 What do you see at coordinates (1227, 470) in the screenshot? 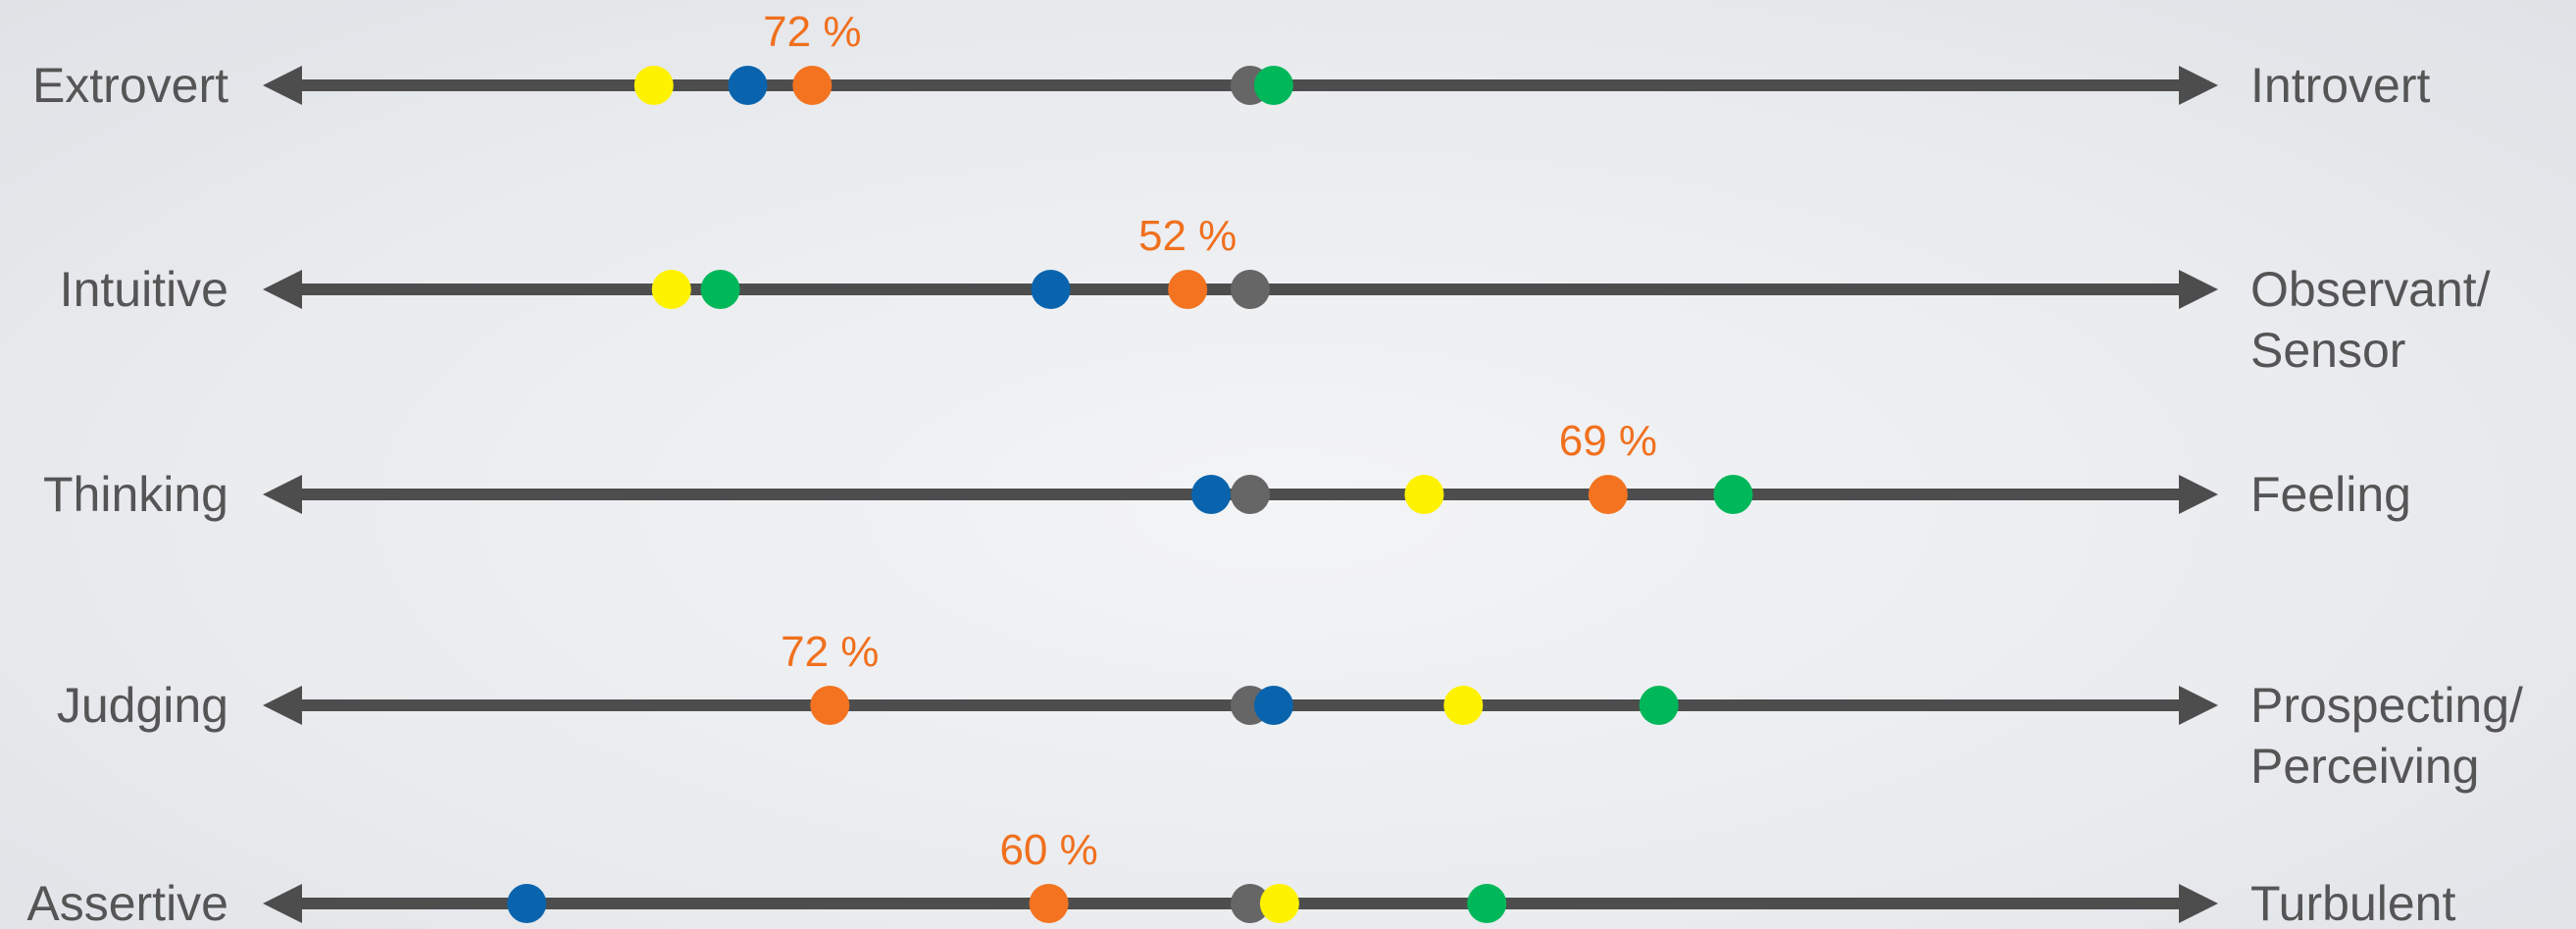
I see `spectrum-row-3: Thinking Feeling 69 %` at bounding box center [1227, 470].